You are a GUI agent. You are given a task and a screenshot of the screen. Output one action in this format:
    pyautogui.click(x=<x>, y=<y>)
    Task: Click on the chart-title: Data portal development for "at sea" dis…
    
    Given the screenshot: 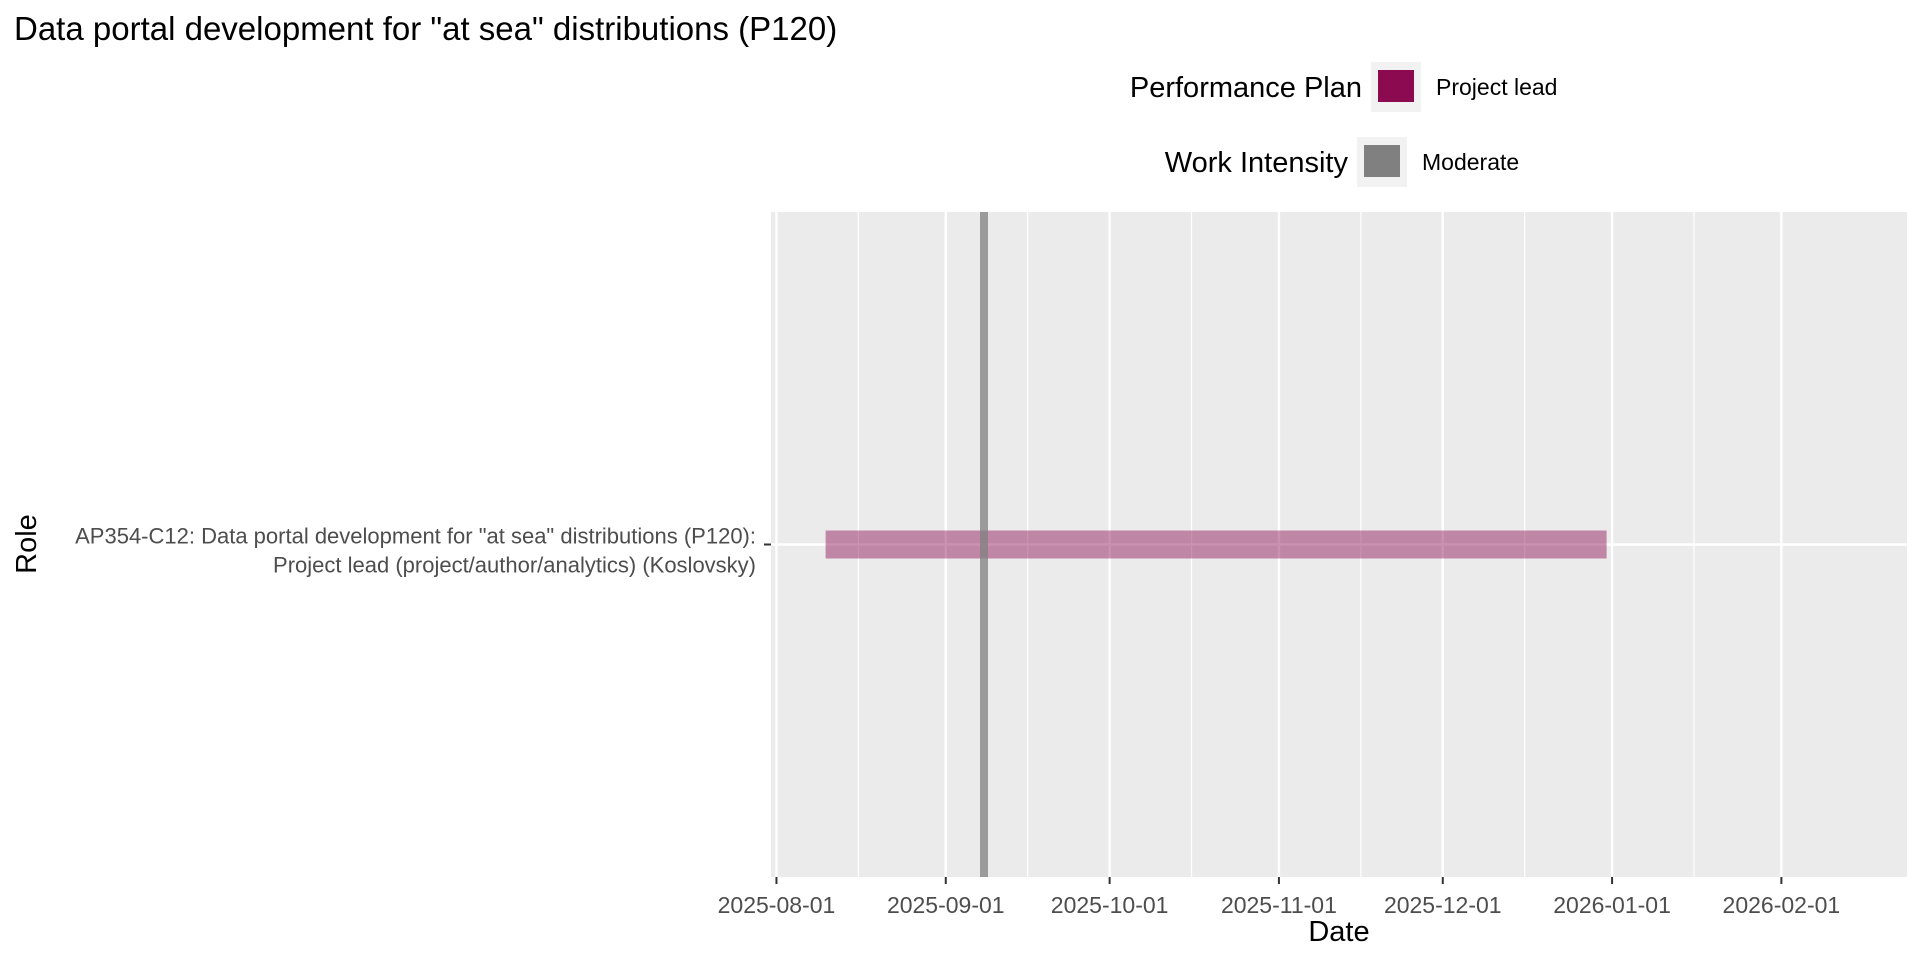 What is the action you would take?
    pyautogui.click(x=425, y=28)
    